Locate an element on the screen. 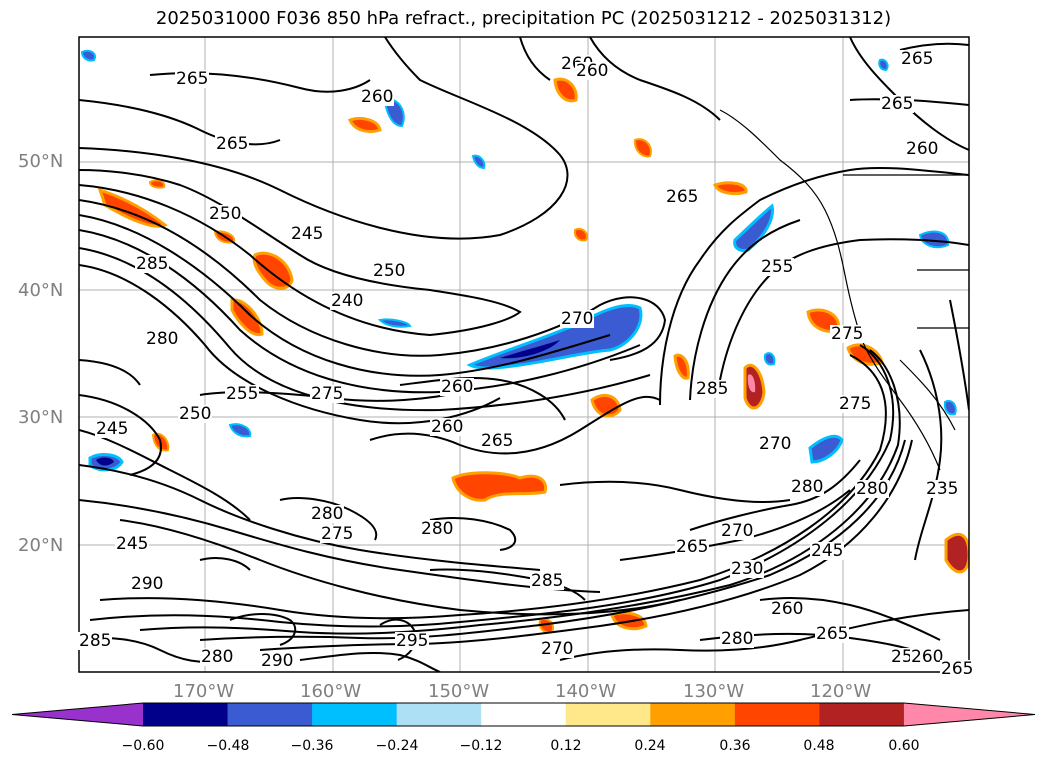 This screenshot has height=765, width=1047. colorbar-label: 0.60 is located at coordinates (904, 746).